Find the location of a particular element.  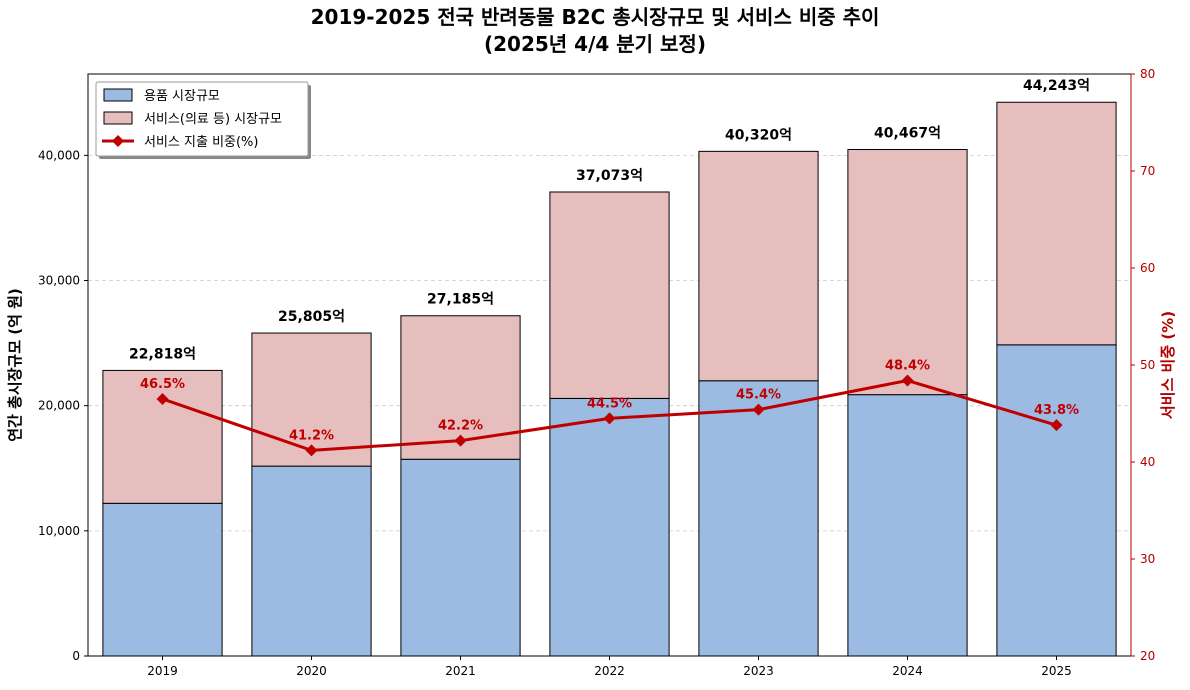

share-marker-2023 is located at coordinates (758, 409).